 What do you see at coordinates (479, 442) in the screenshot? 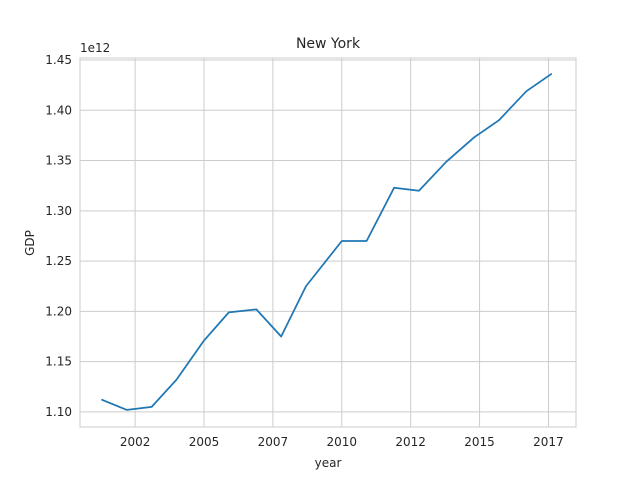
I see `x-tick-label: 2015` at bounding box center [479, 442].